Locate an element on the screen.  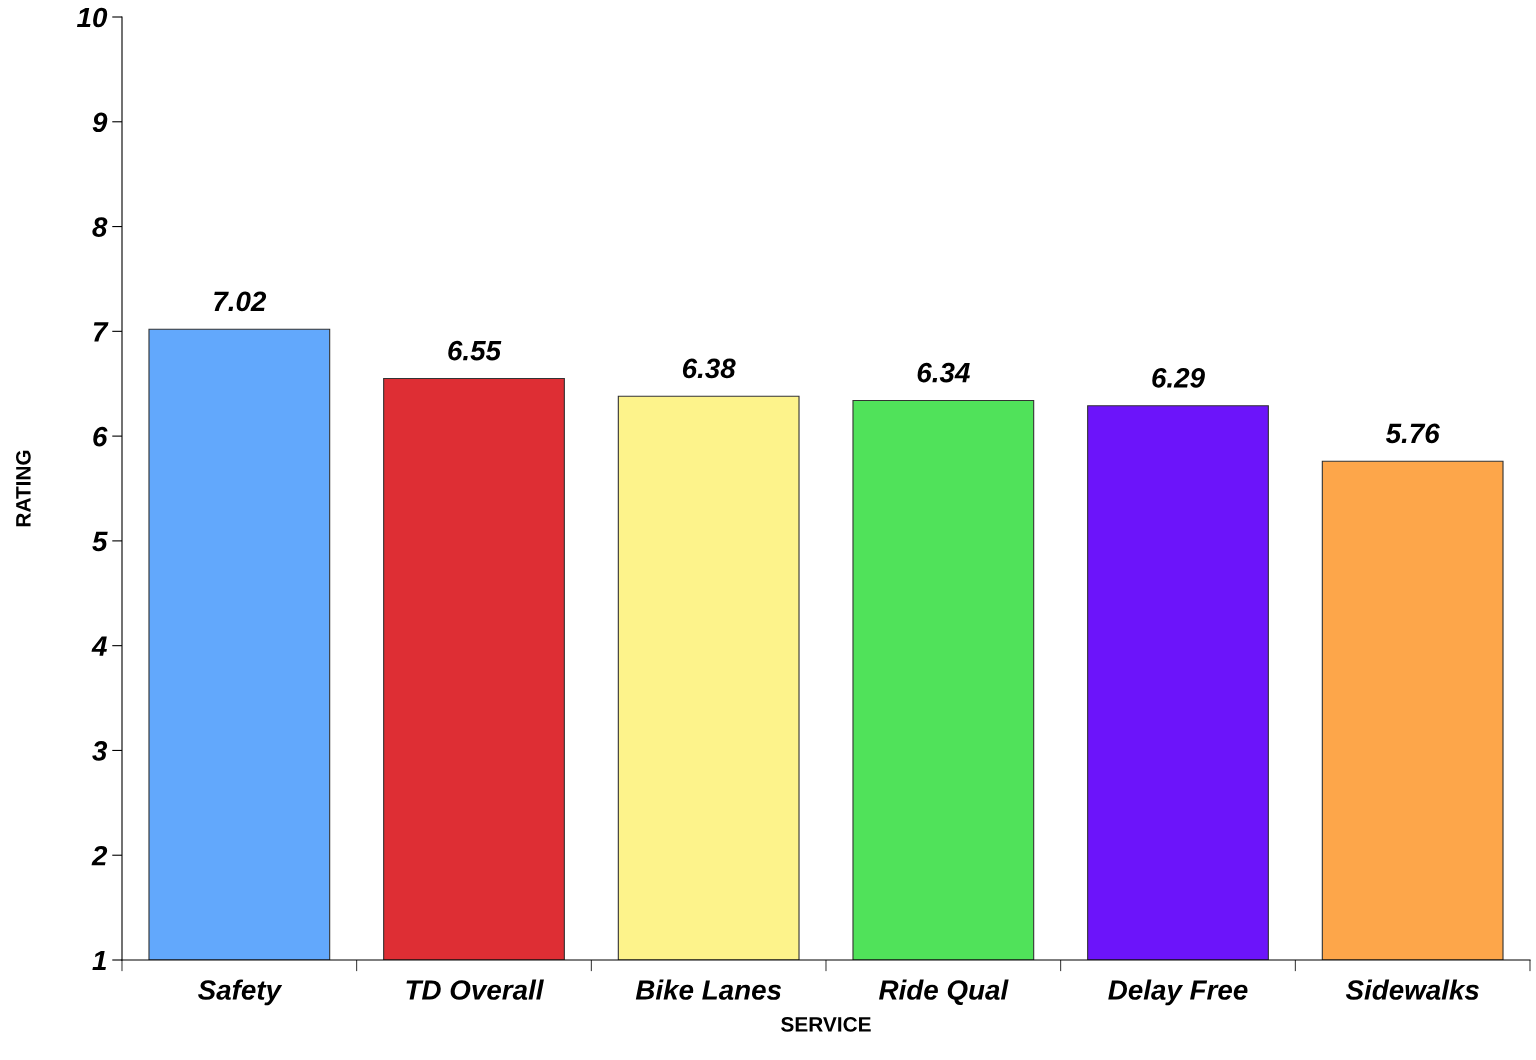
y-tick-label: 7 is located at coordinates (101, 332).